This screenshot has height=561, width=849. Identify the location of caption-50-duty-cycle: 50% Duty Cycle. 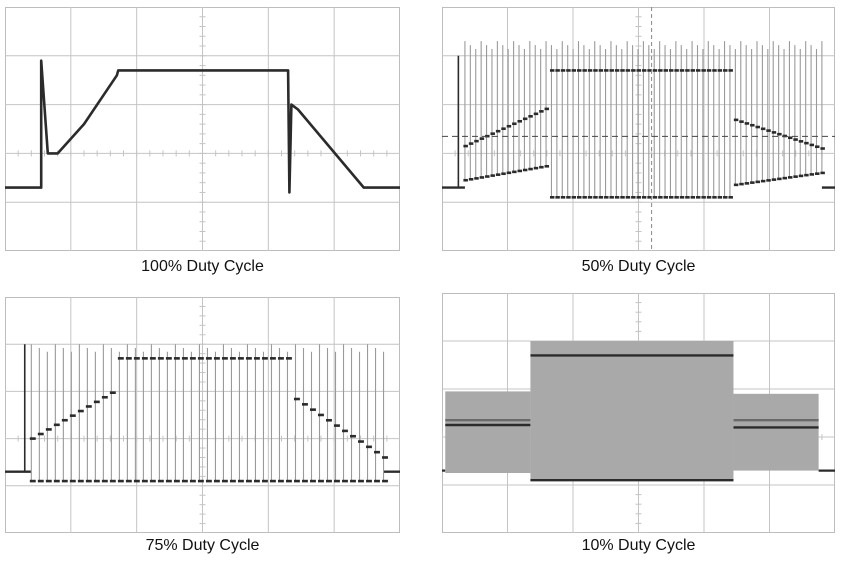
(638, 266).